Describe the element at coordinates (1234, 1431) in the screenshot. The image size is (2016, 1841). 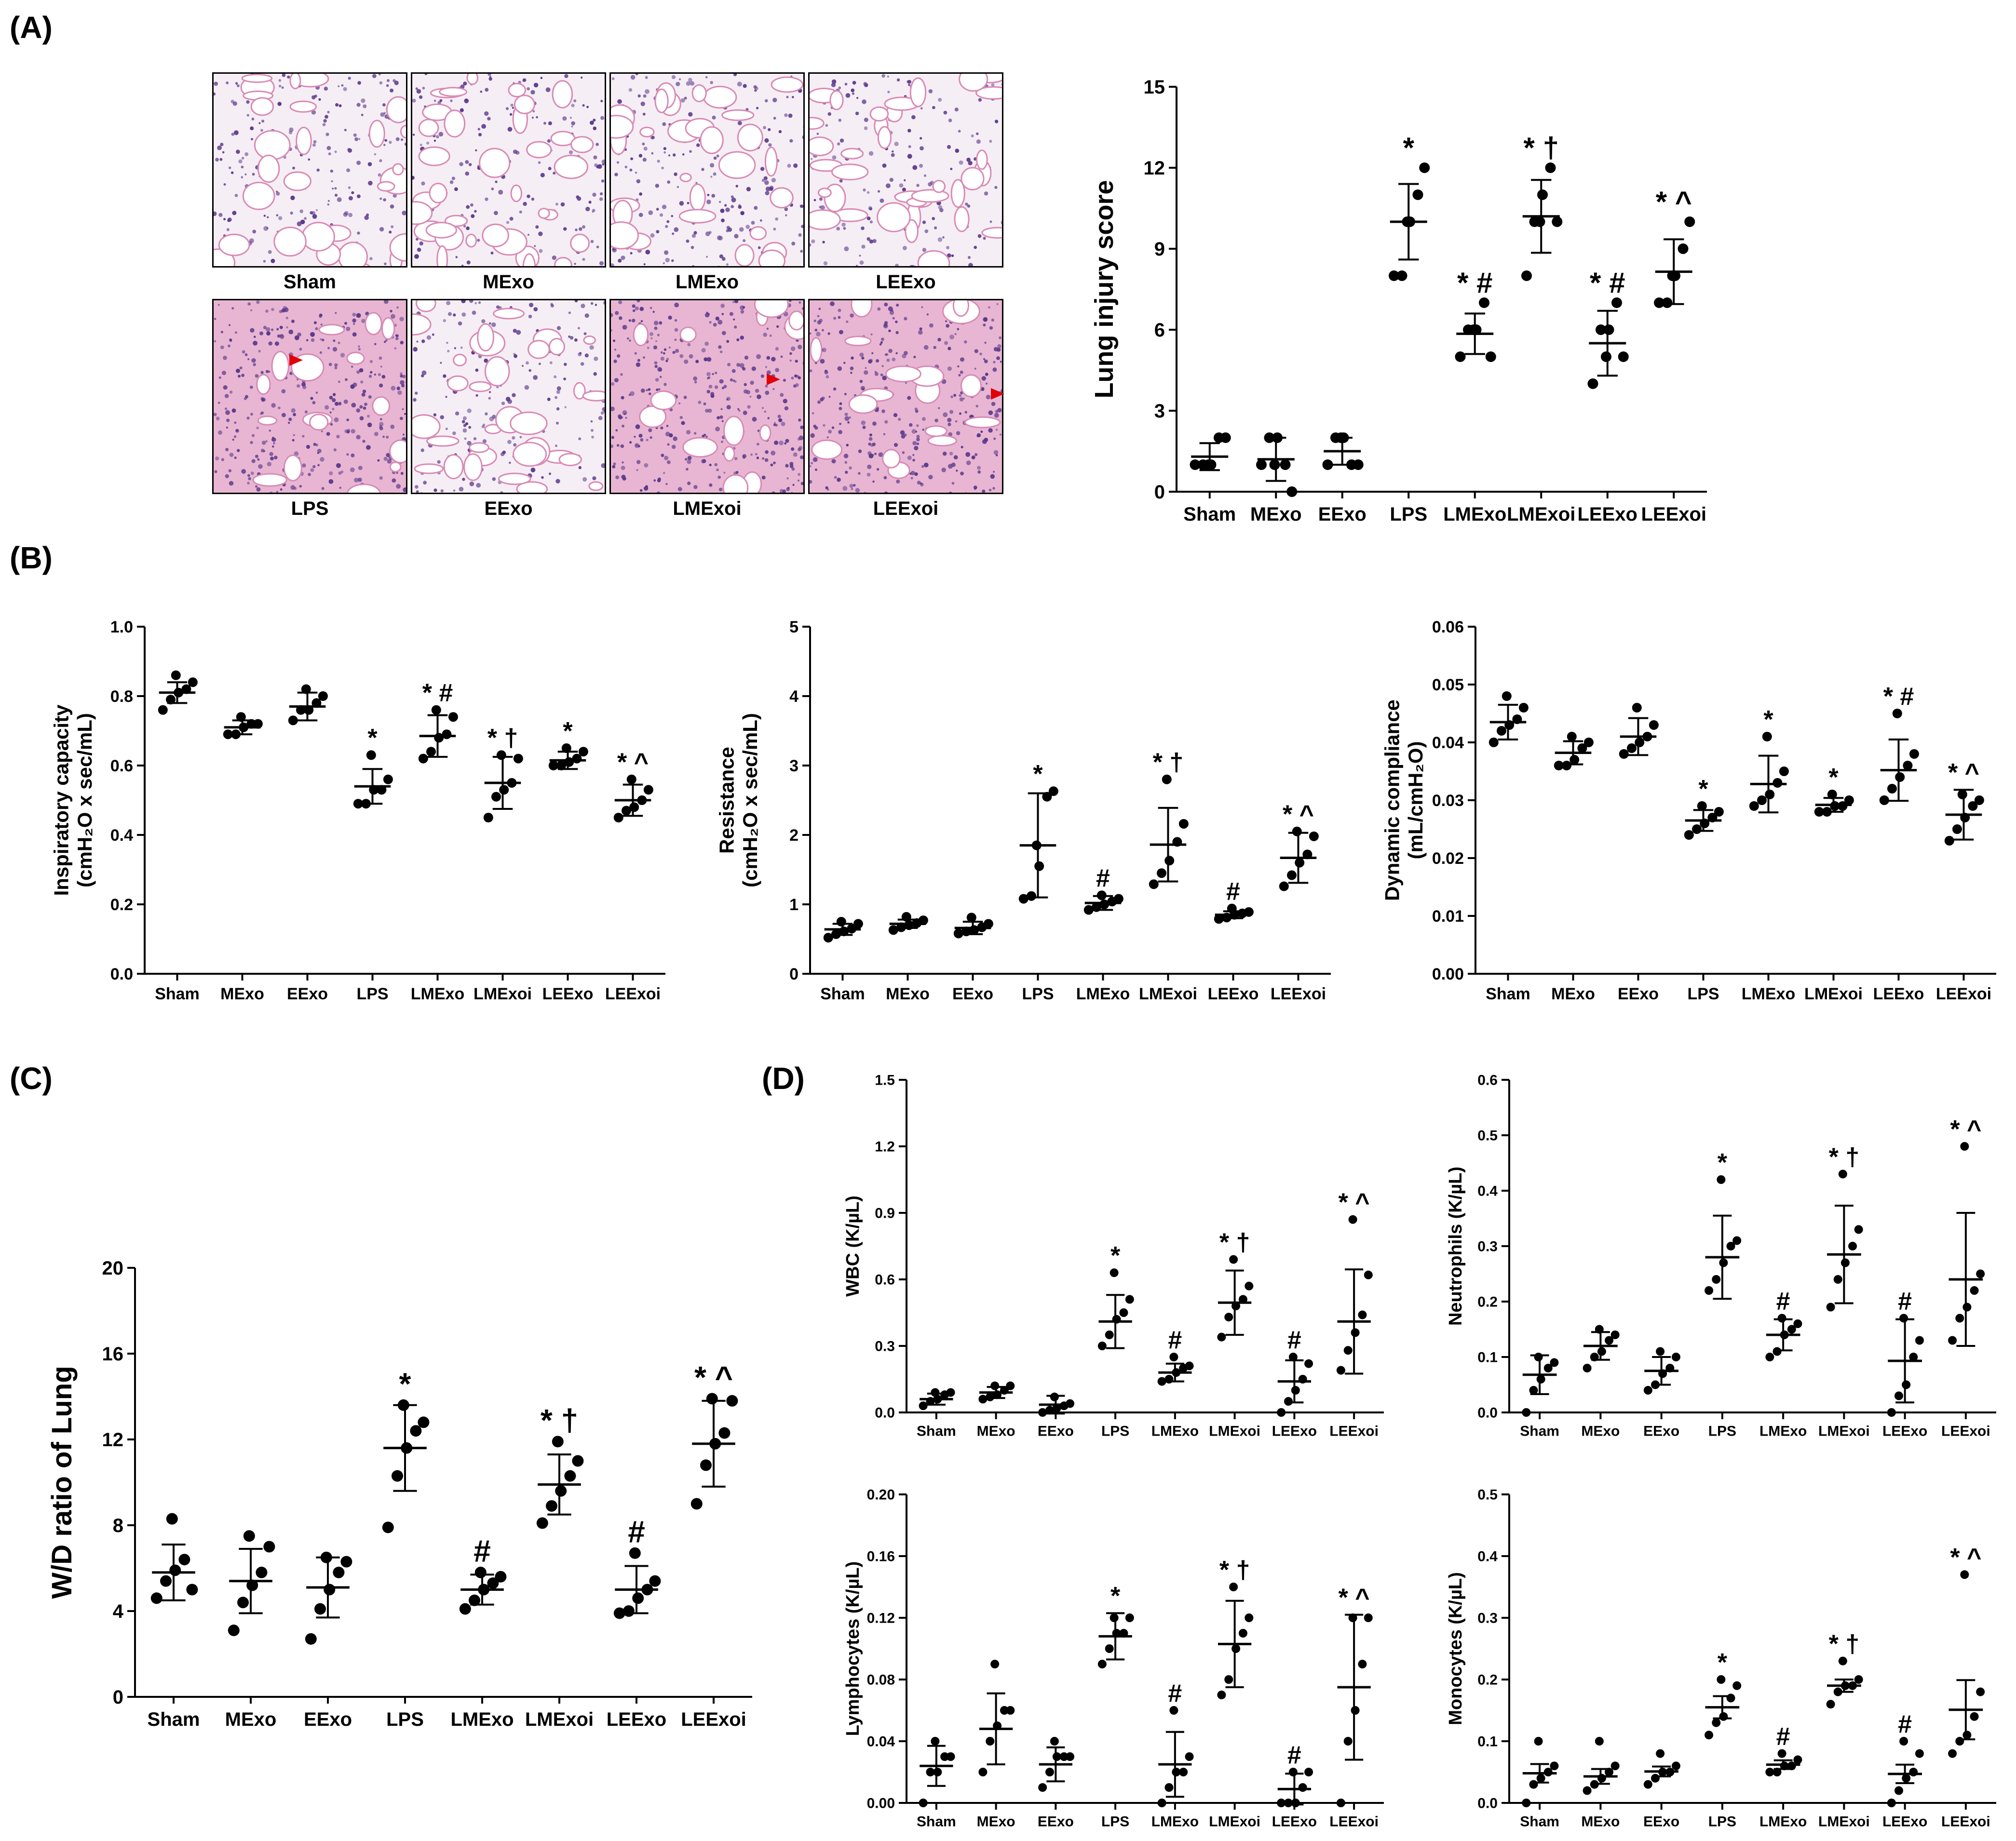
I see `x-tick-label: LMExoi` at that location.